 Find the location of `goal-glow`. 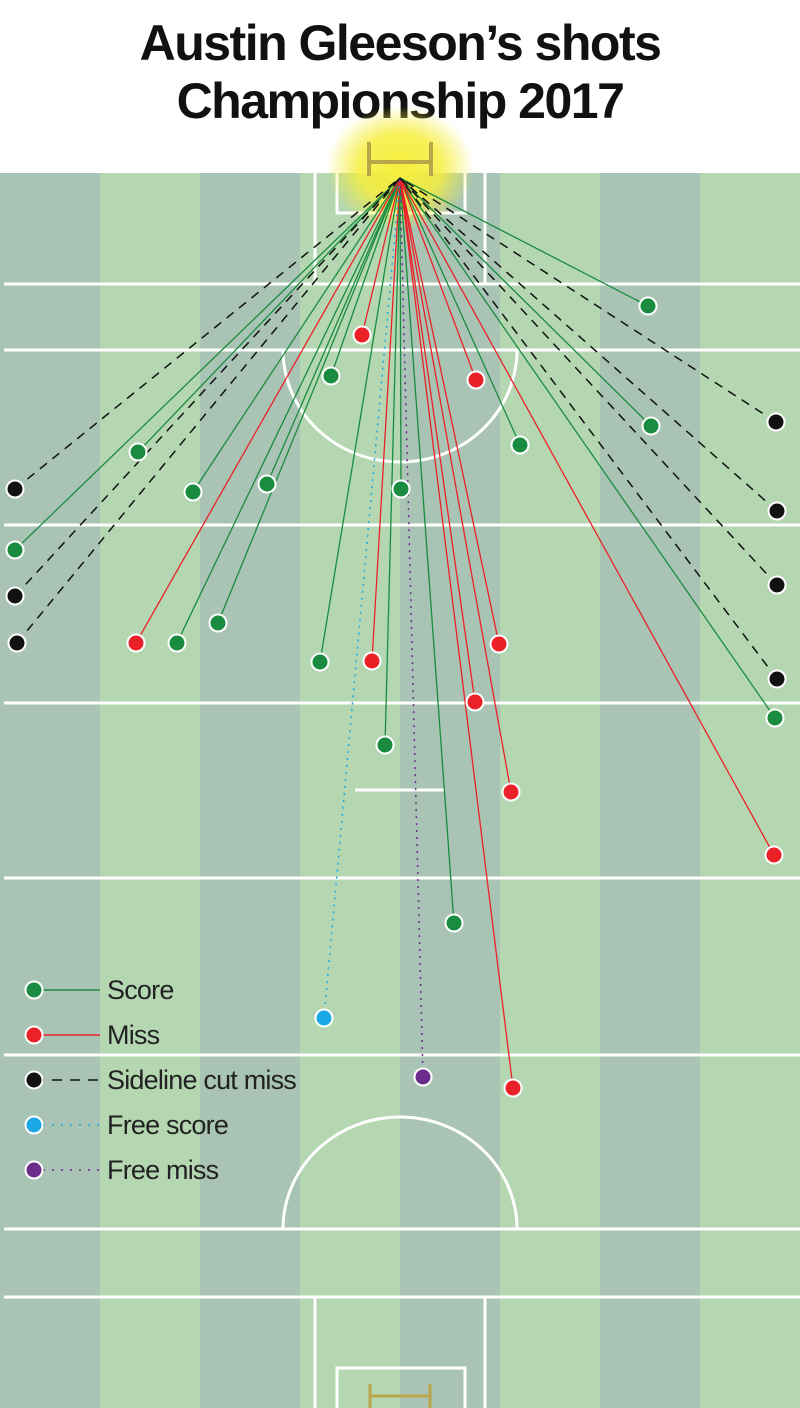

goal-glow is located at coordinates (400, 168).